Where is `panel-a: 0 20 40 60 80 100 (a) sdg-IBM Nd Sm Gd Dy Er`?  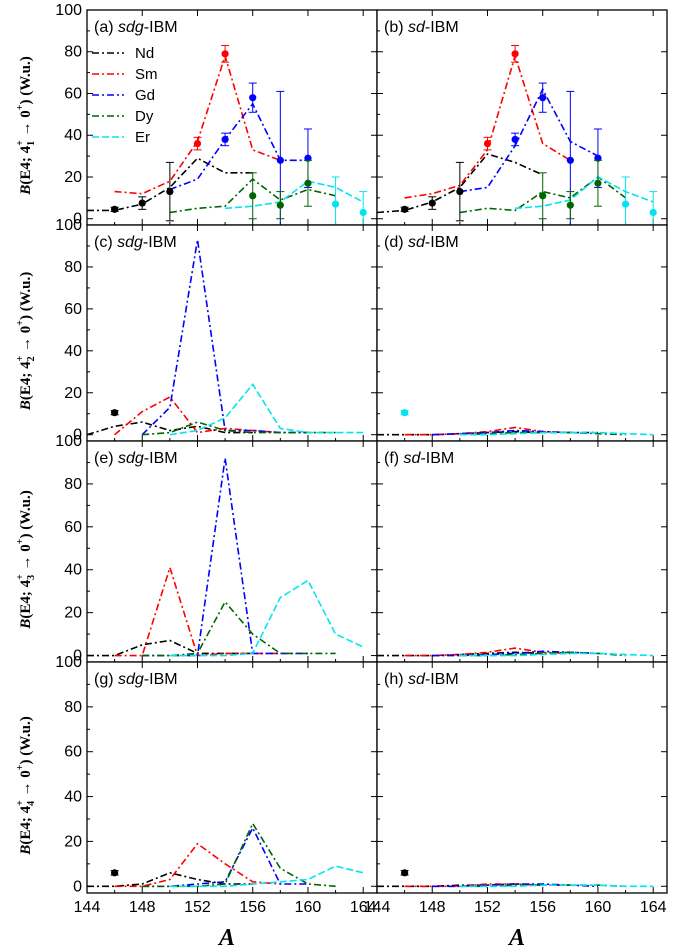 panel-a: 0 20 40 60 80 100 (a) sdg-IBM Nd Sm Gd Dy Er is located at coordinates (216, 115).